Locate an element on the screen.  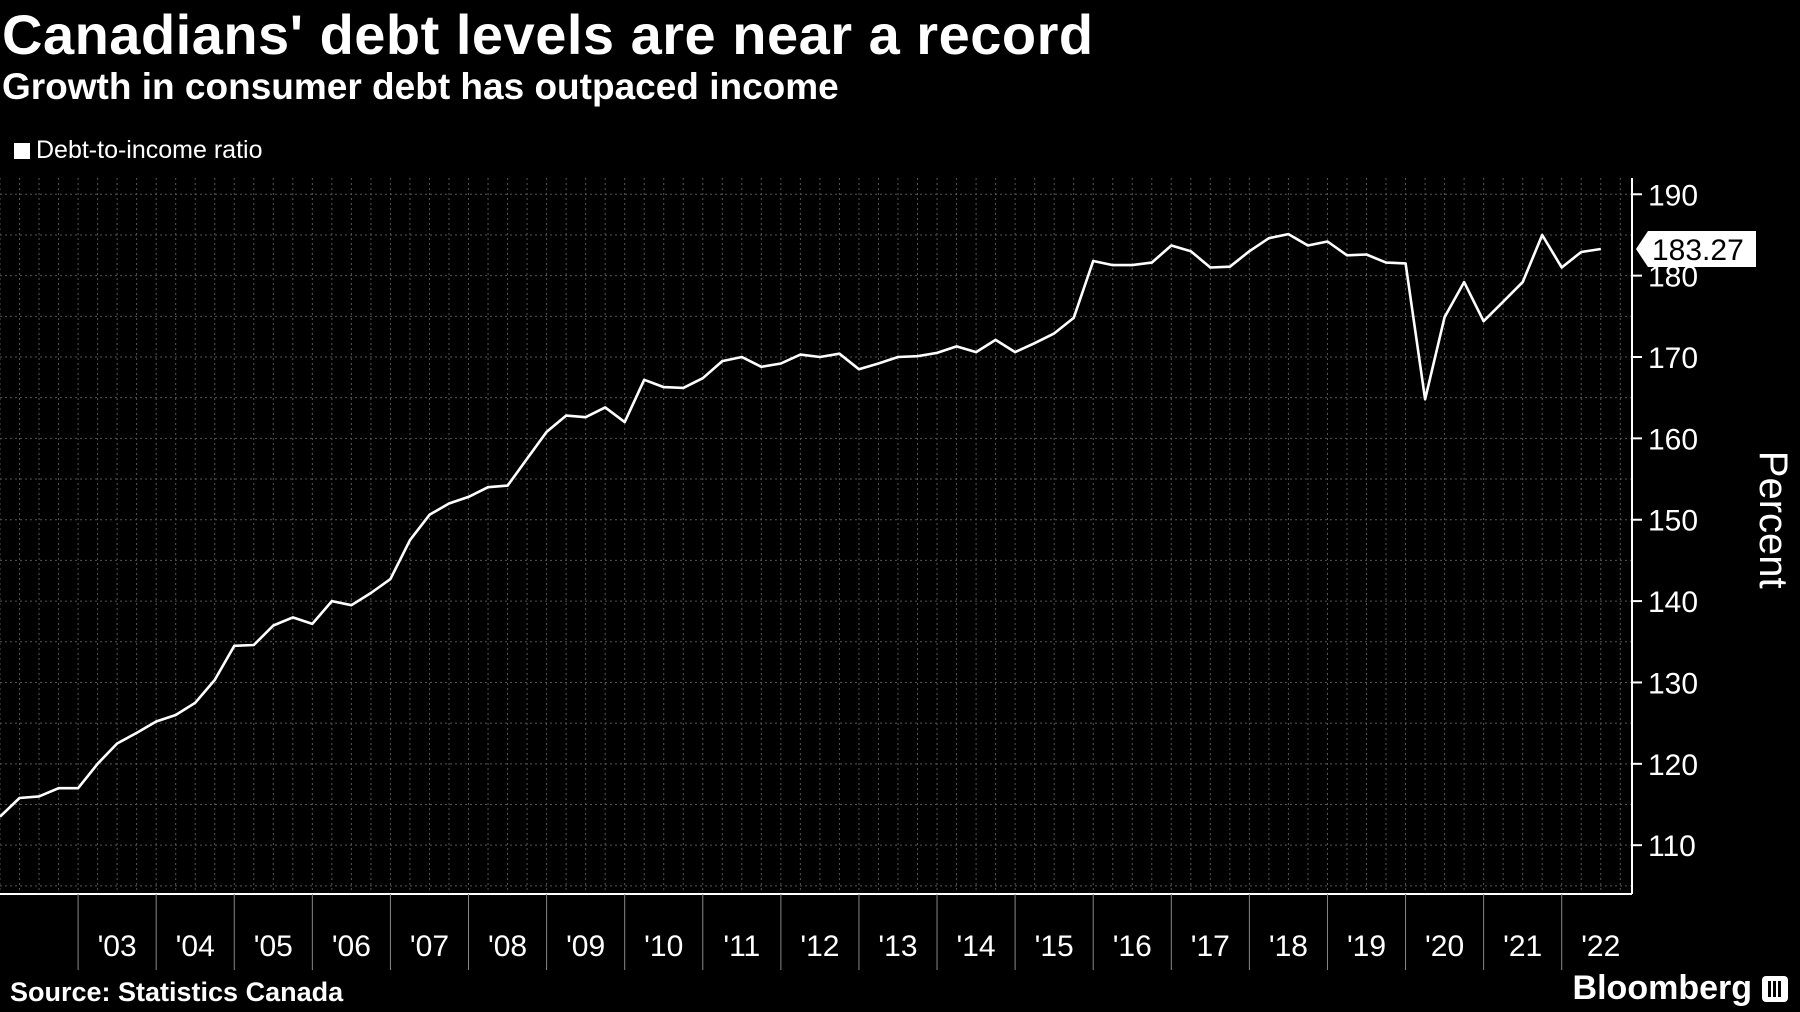
y-tick-label: 140 is located at coordinates (1673, 602).